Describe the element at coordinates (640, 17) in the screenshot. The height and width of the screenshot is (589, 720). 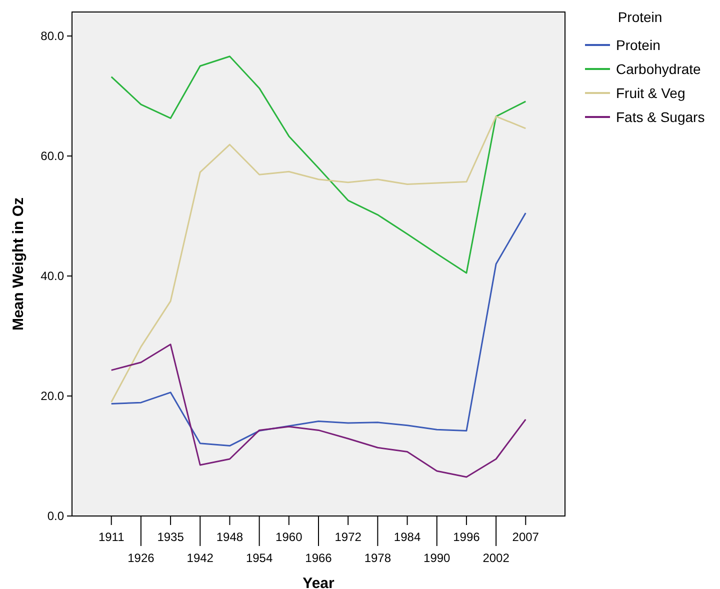
I see `legend-title: Protein` at that location.